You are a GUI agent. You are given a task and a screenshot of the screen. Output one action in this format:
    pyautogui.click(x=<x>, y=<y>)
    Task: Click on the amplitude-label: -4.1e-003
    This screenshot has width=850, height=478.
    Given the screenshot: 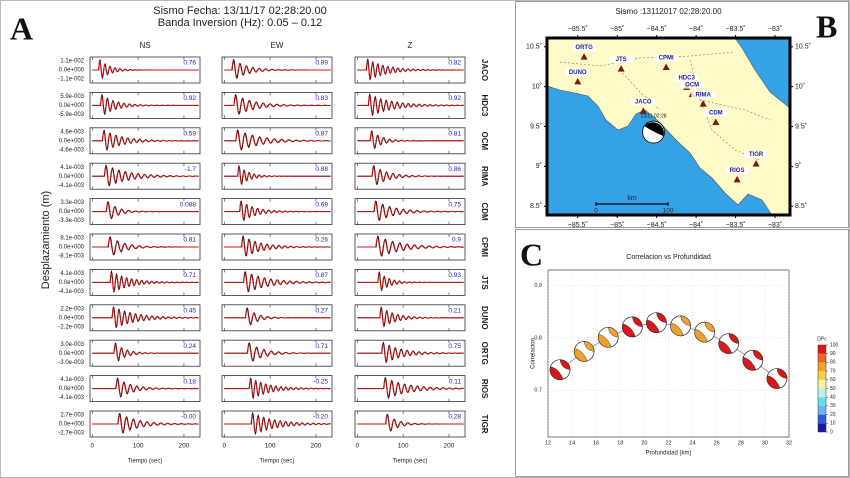 What is the action you would take?
    pyautogui.click(x=71, y=398)
    